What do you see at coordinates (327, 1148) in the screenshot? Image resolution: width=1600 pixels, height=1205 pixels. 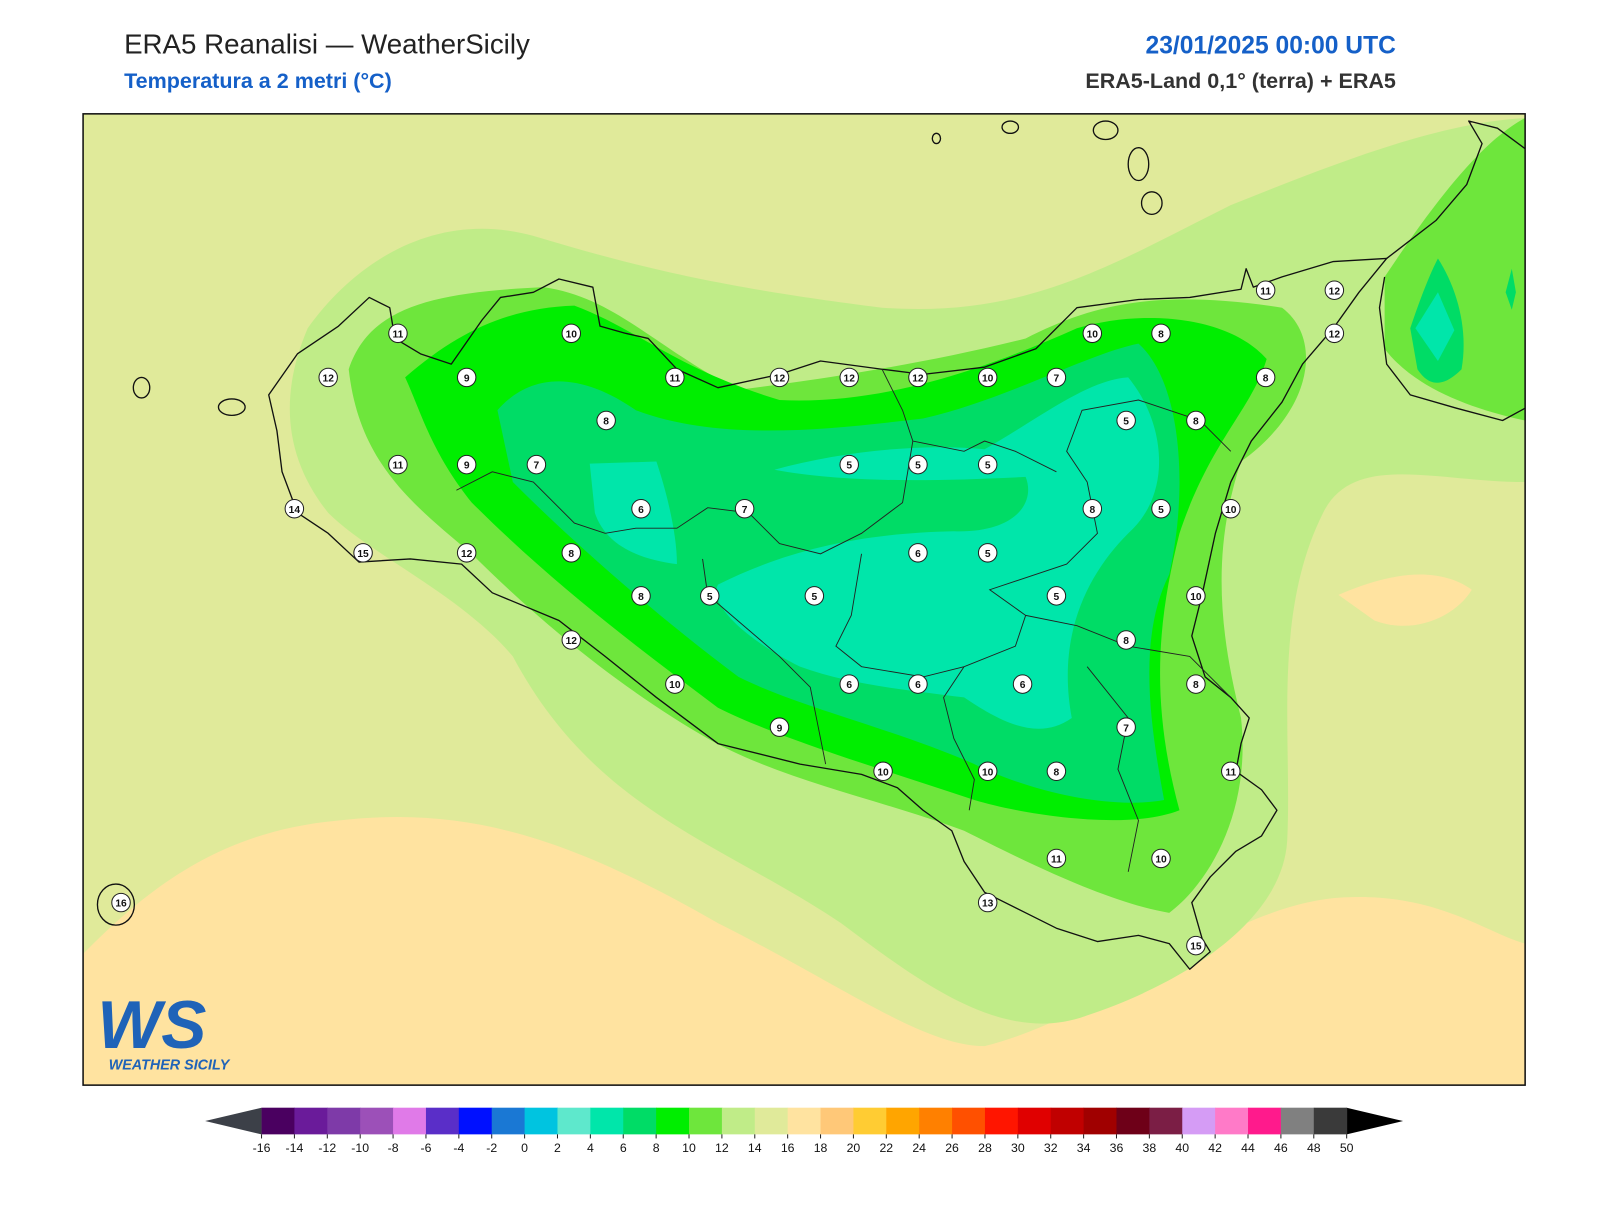 I see `colorbar-tick-label: -12` at bounding box center [327, 1148].